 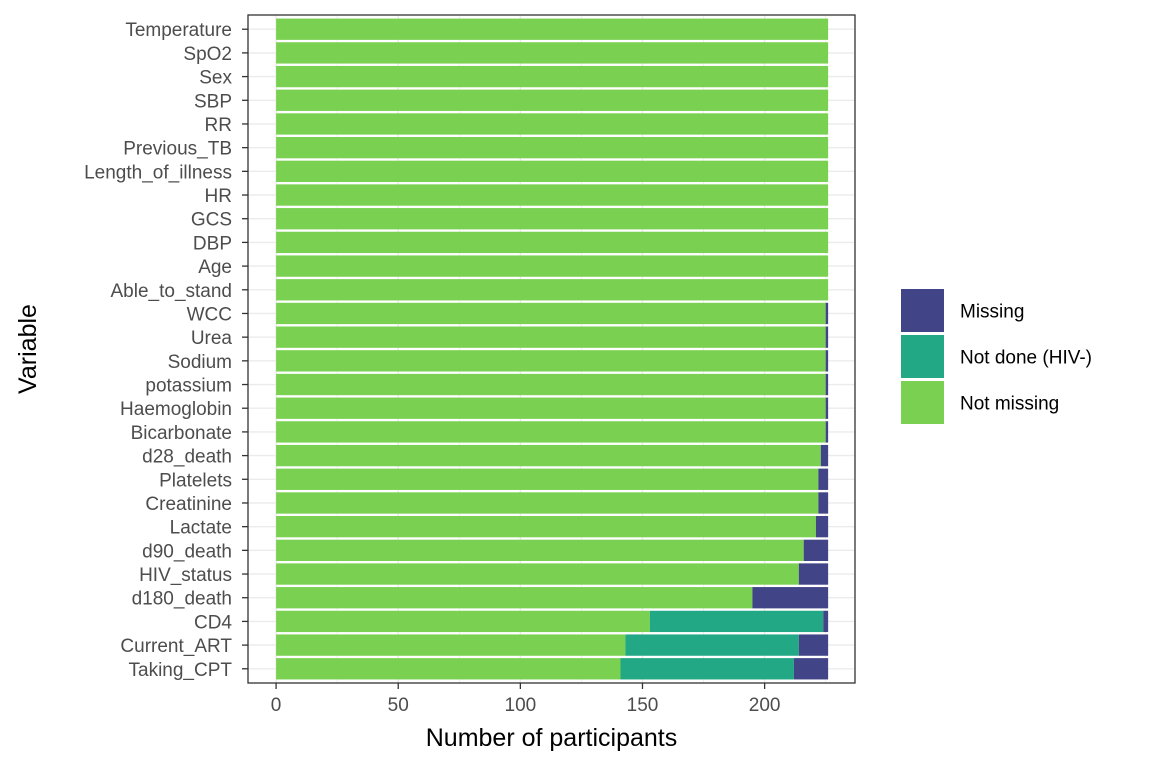 What do you see at coordinates (215, 267) in the screenshot?
I see `y-tick-label: Age` at bounding box center [215, 267].